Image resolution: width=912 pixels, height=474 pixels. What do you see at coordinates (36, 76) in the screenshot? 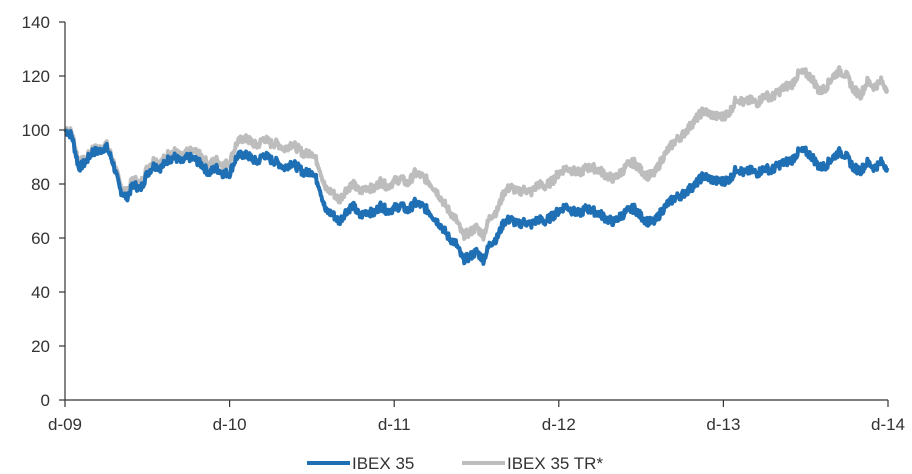
I see `y-tick-label: 120` at bounding box center [36, 76].